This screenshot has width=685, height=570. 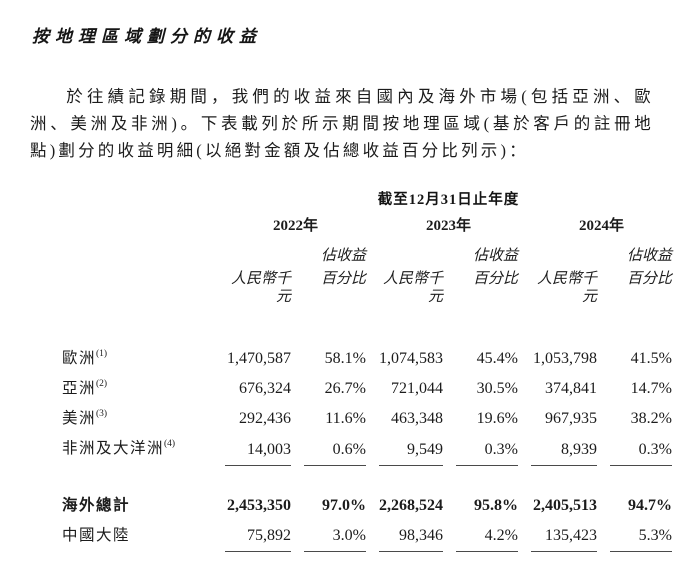 I want to click on table-period-header-row: 截至12月31日止年度, so click(x=369, y=200).